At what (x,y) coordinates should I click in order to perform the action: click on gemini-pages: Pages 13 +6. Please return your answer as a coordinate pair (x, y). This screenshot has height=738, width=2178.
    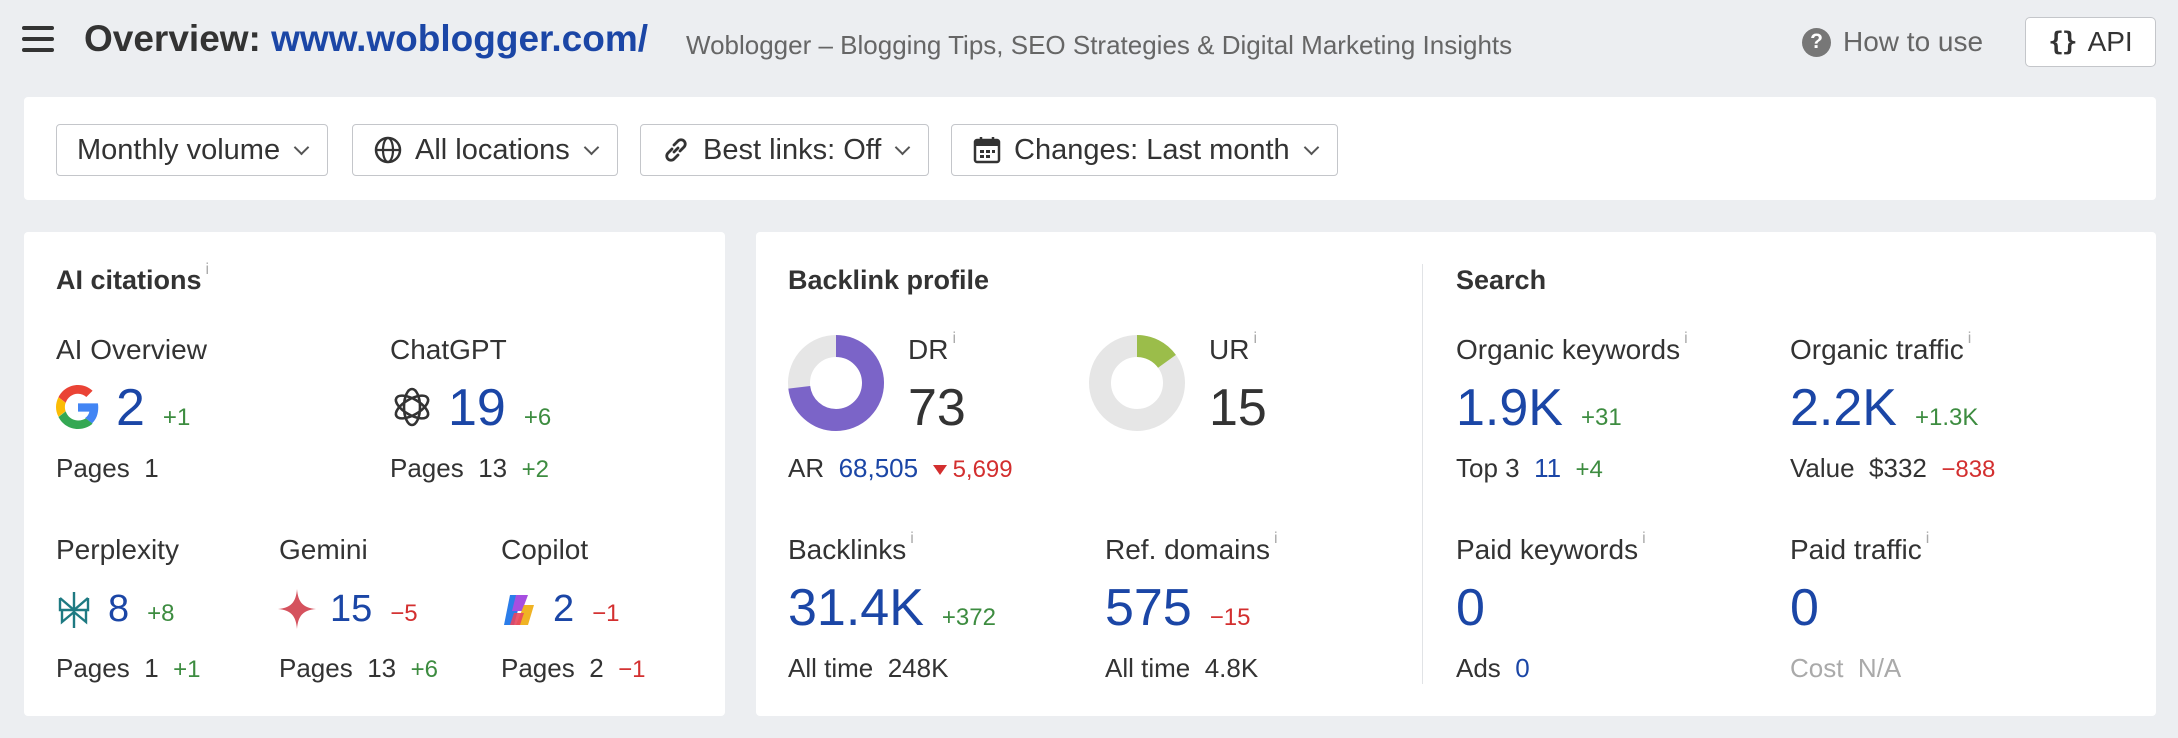
    Looking at the image, I should click on (358, 668).